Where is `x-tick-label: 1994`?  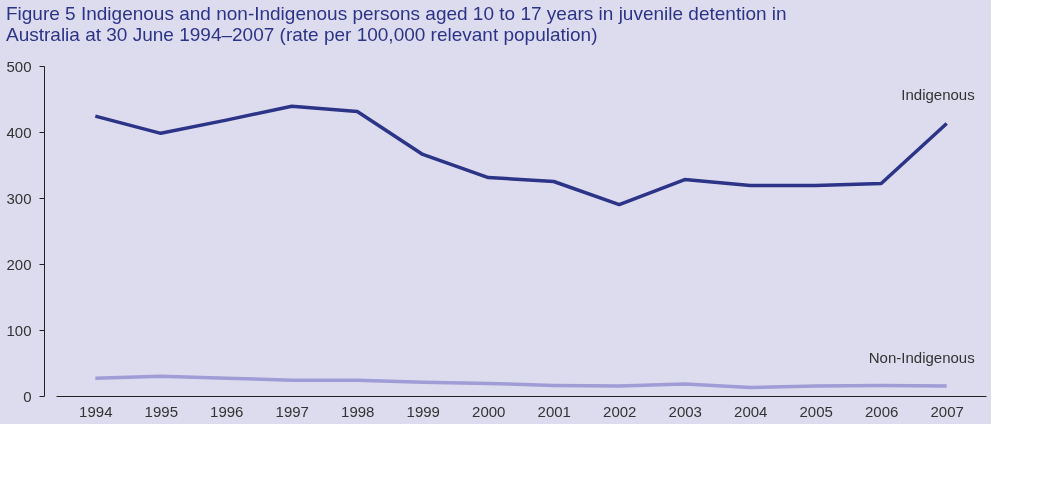 x-tick-label: 1994 is located at coordinates (96, 411).